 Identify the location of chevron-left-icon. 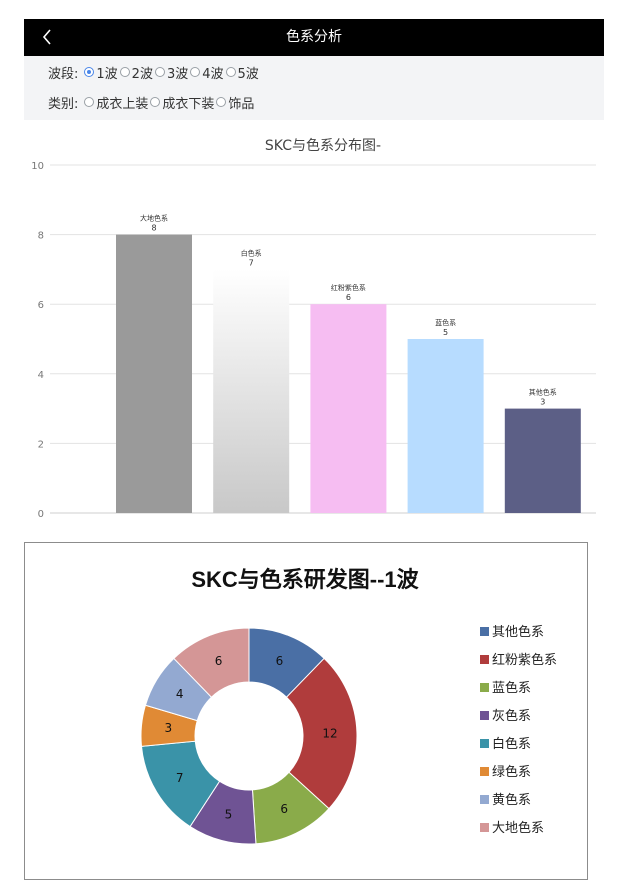
(48, 37).